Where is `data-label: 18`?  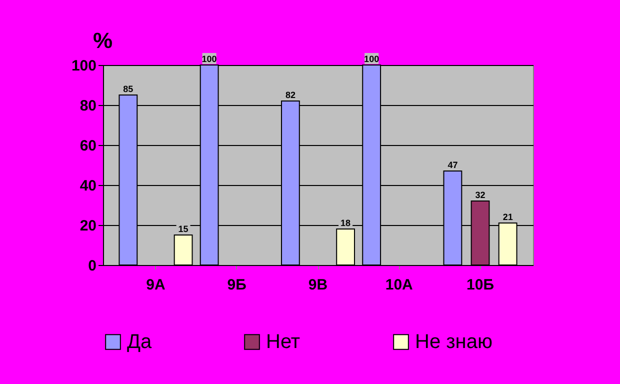 data-label: 18 is located at coordinates (345, 223).